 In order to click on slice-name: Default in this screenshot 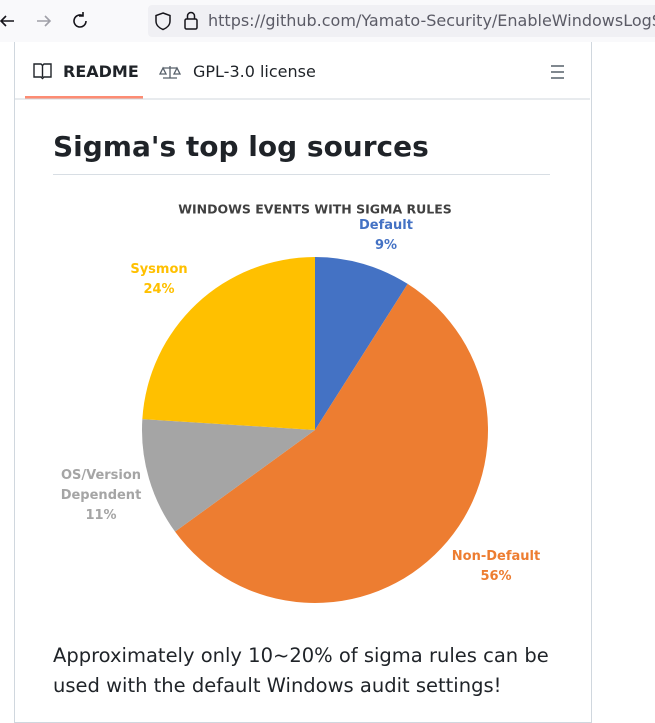, I will do `click(386, 225)`.